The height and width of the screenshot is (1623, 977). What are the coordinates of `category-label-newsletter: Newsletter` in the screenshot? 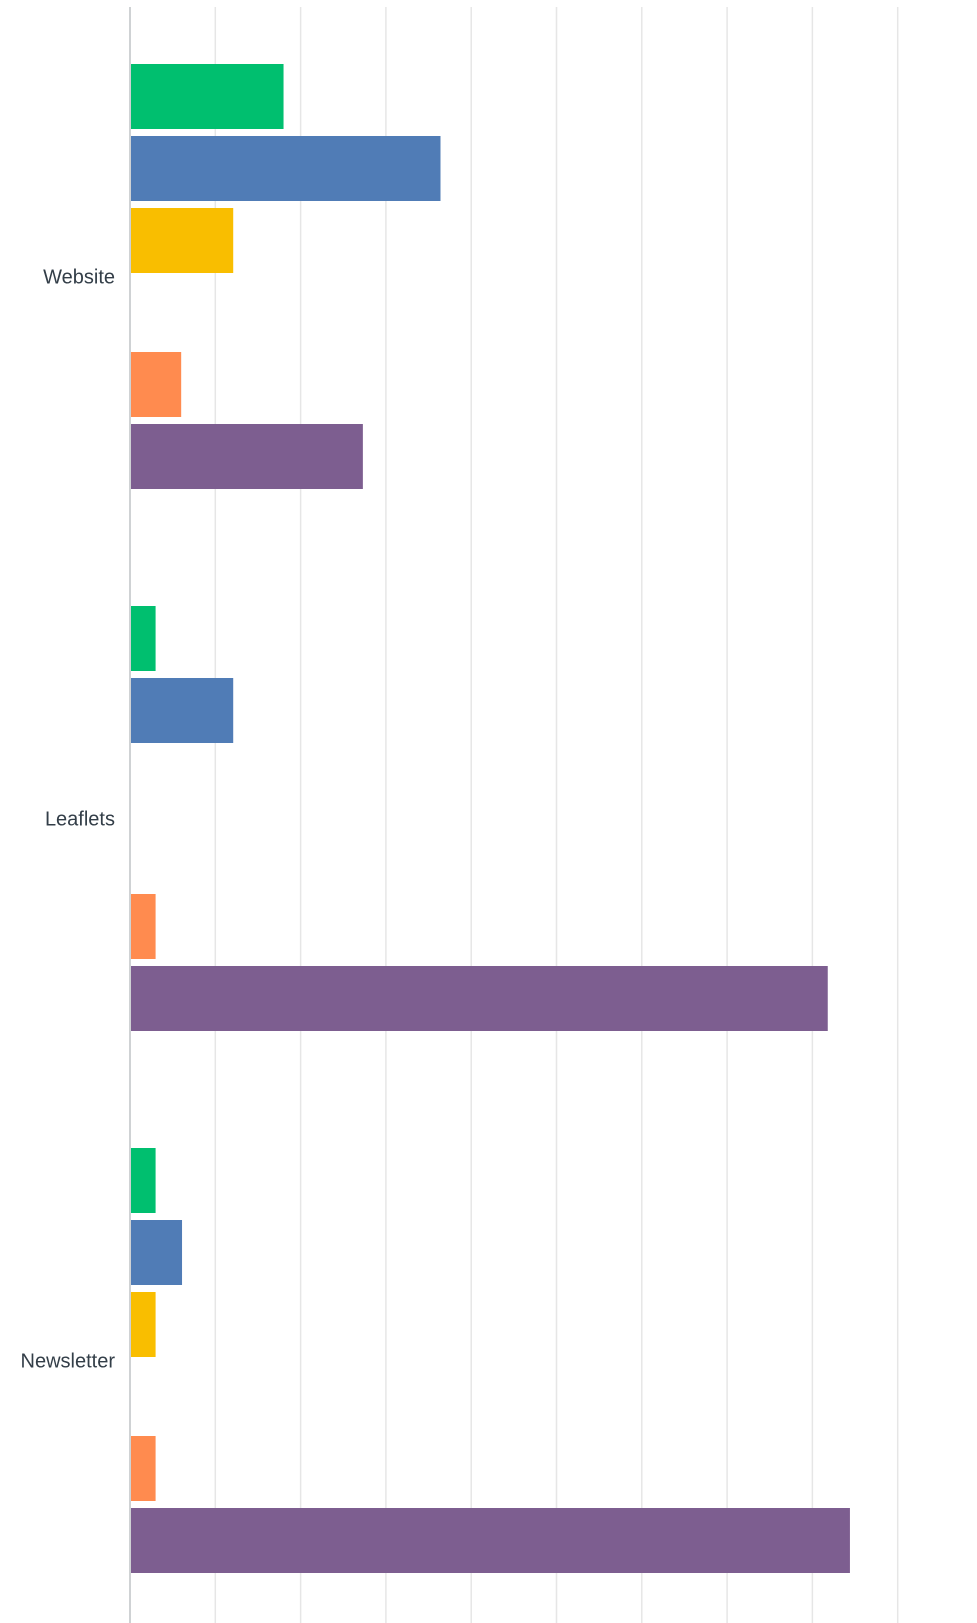 It's located at (68, 1362).